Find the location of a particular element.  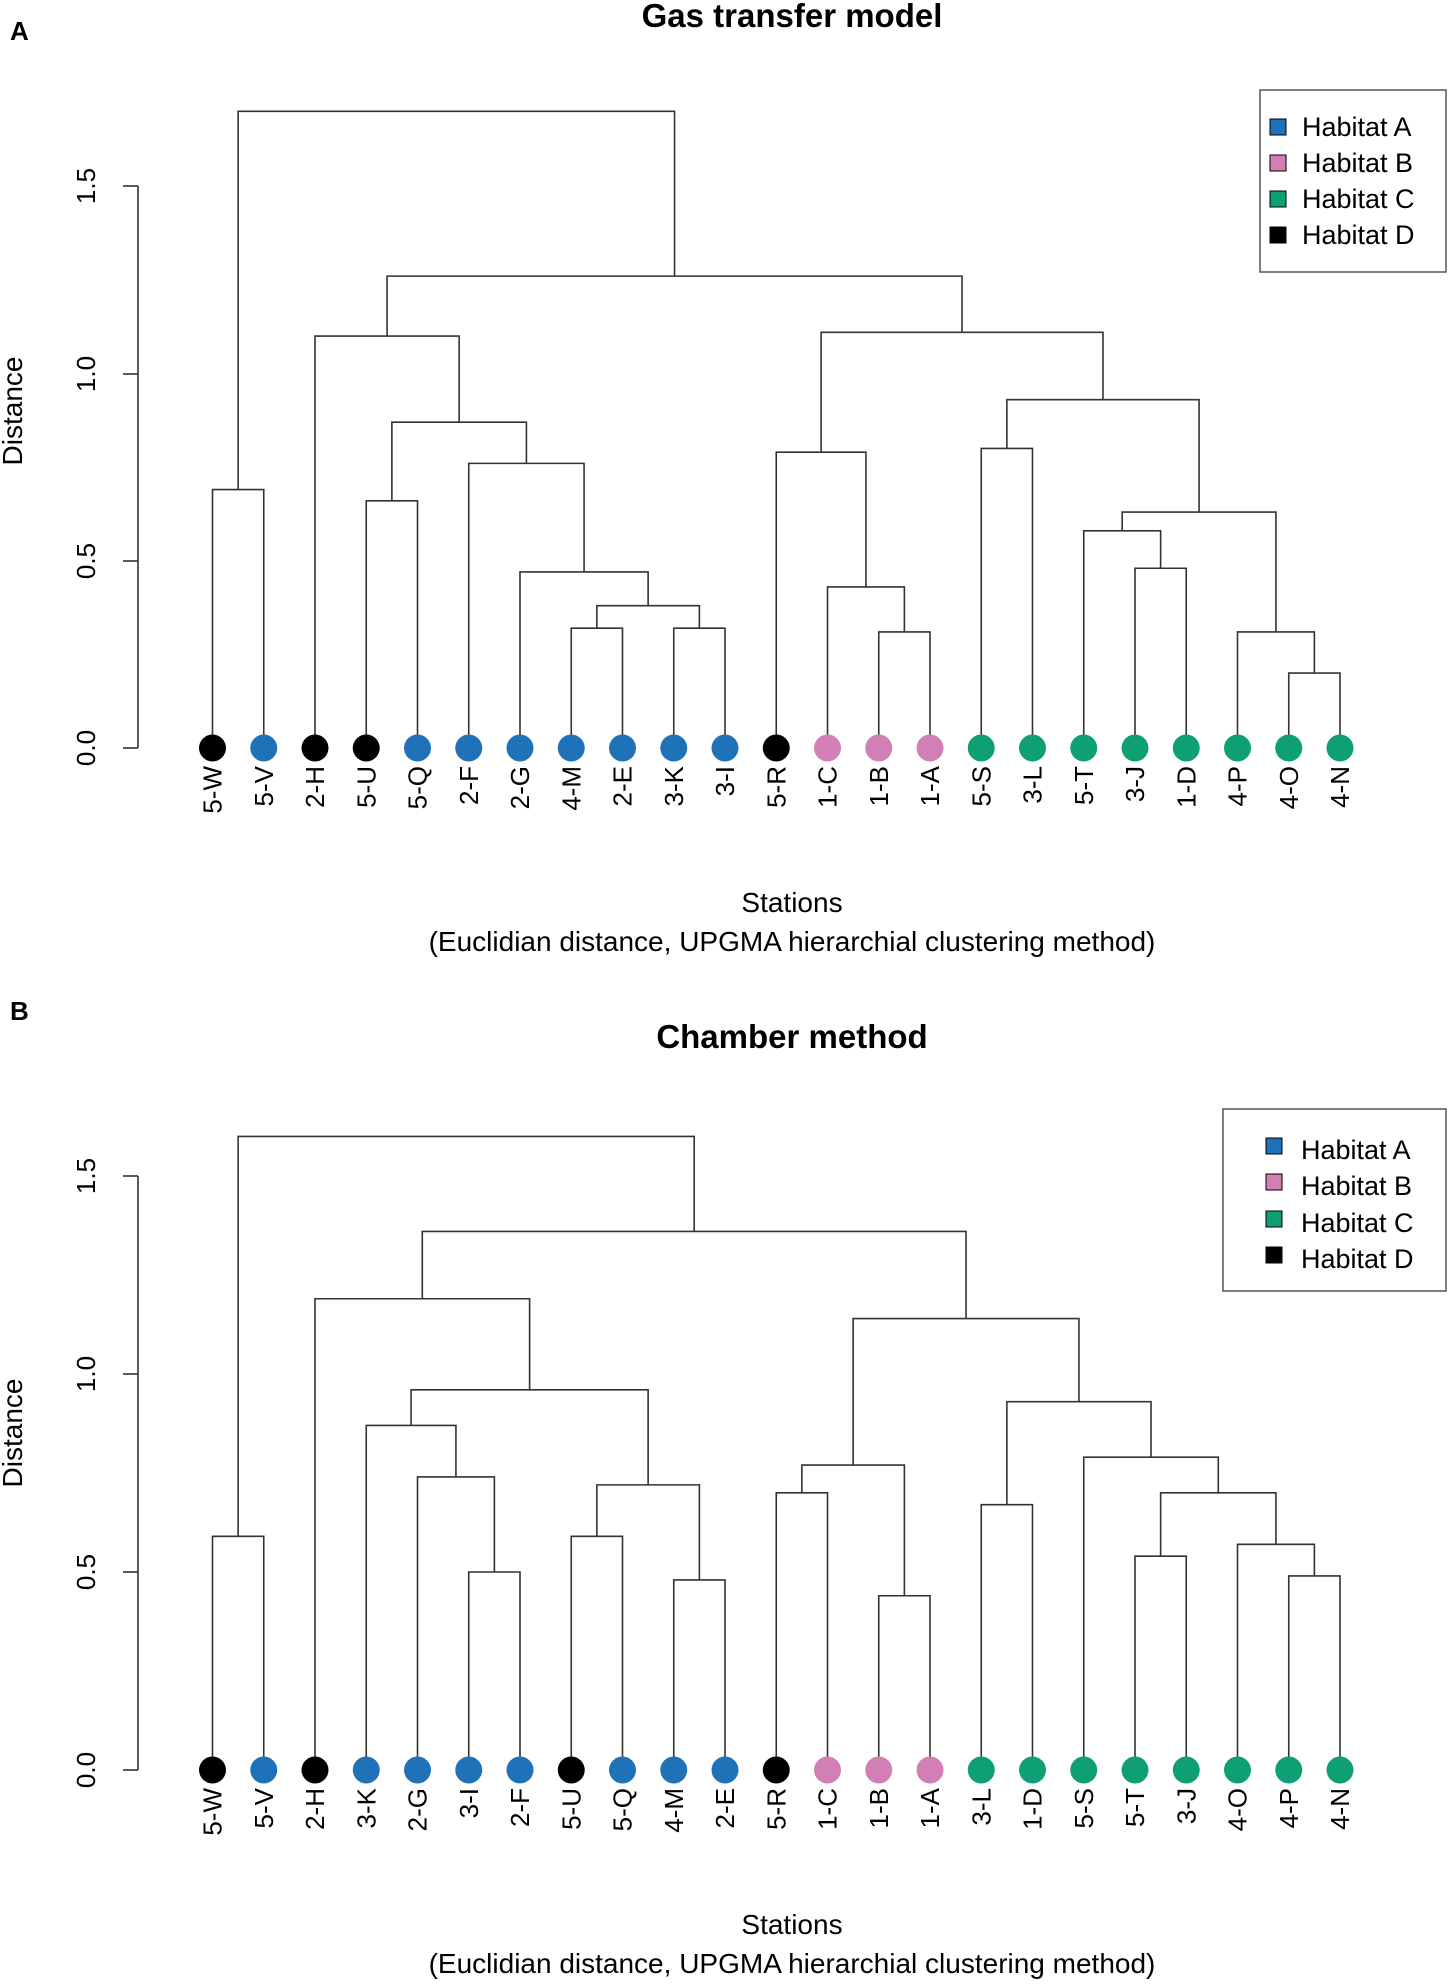

panel-a-leaf-label: 4-N is located at coordinates (1340, 787).